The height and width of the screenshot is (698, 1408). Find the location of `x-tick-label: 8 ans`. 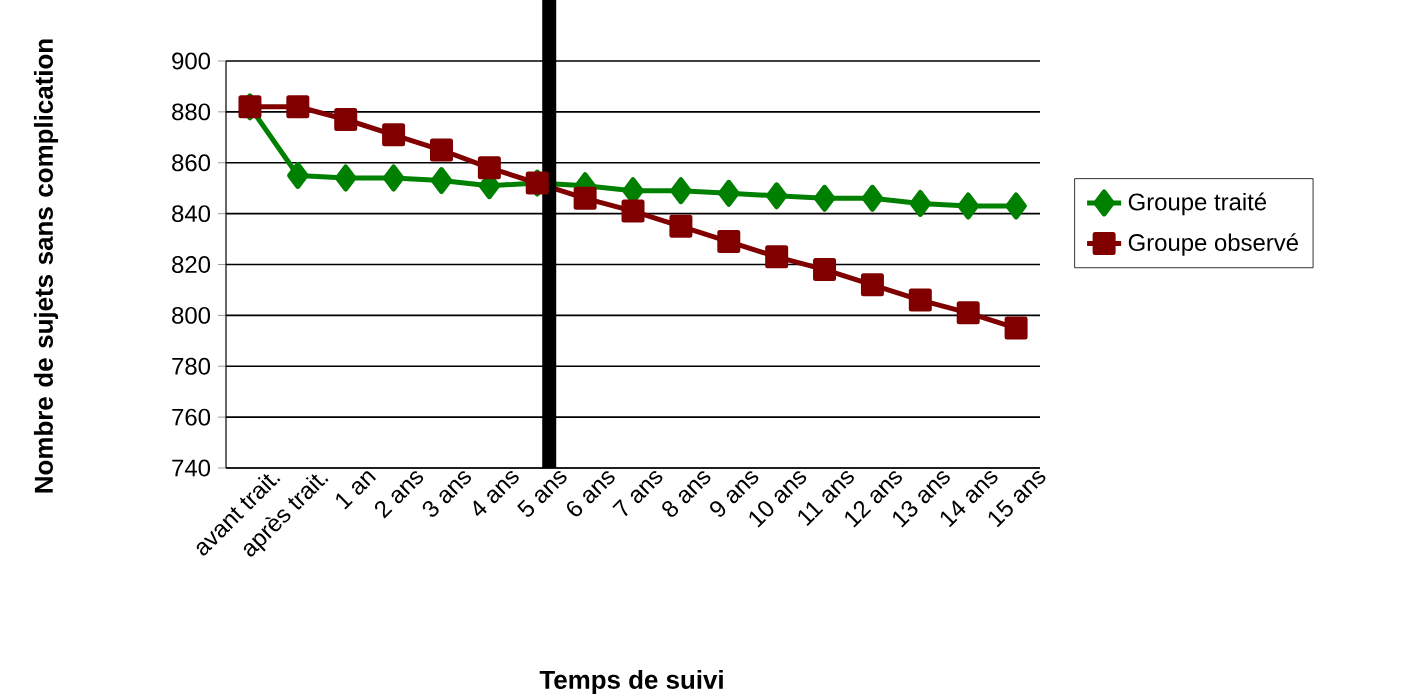

x-tick-label: 8 ans is located at coordinates (686, 494).